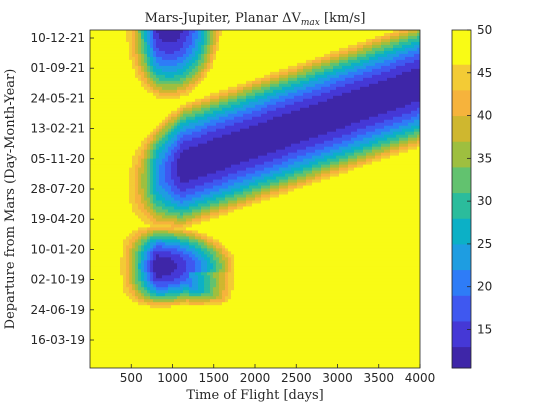 Image resolution: width=542 pixels, height=407 pixels. Describe the element at coordinates (58, 38) in the screenshot. I see `y-tick-label: 10-12-21` at that location.